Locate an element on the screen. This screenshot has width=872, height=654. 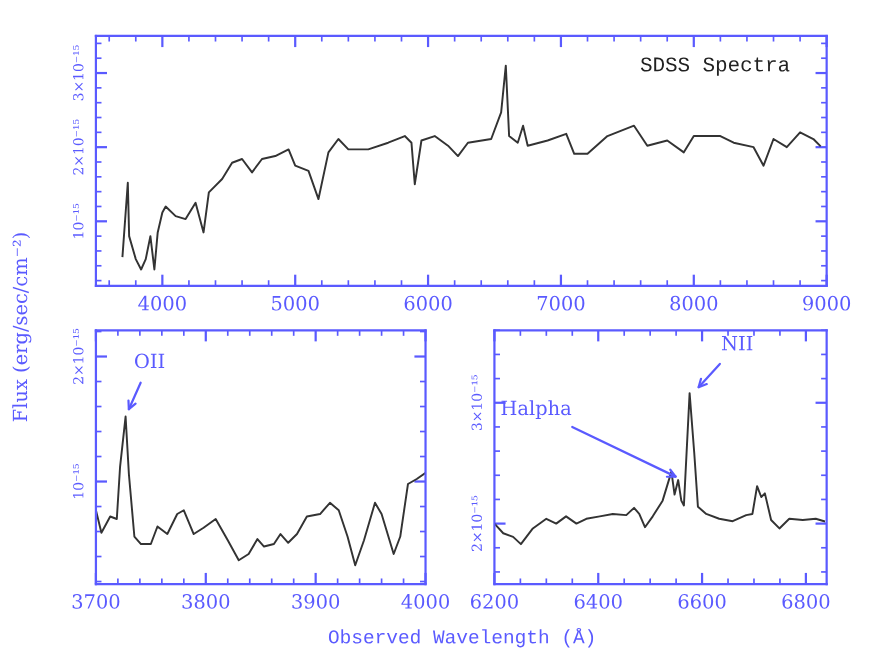
x-tick-label: 8000 is located at coordinates (694, 303).